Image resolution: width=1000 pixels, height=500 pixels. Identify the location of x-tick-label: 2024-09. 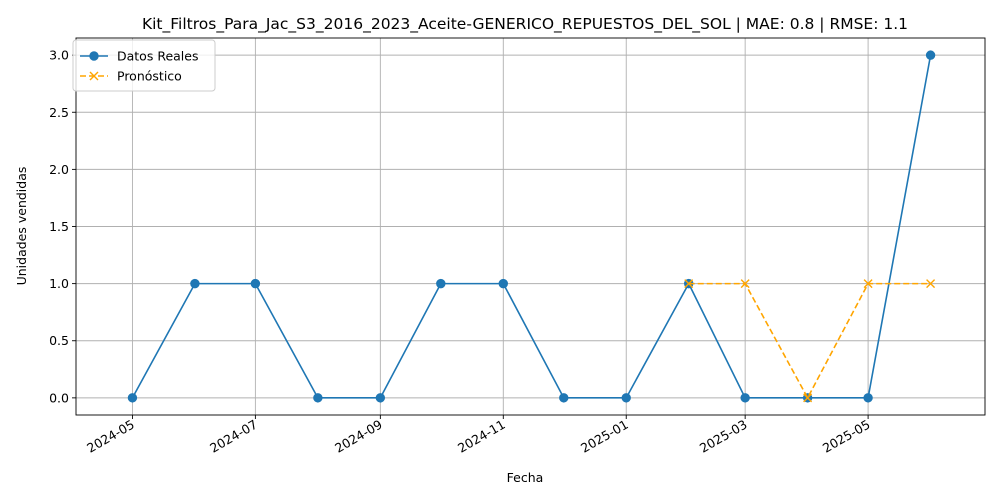
(358, 436).